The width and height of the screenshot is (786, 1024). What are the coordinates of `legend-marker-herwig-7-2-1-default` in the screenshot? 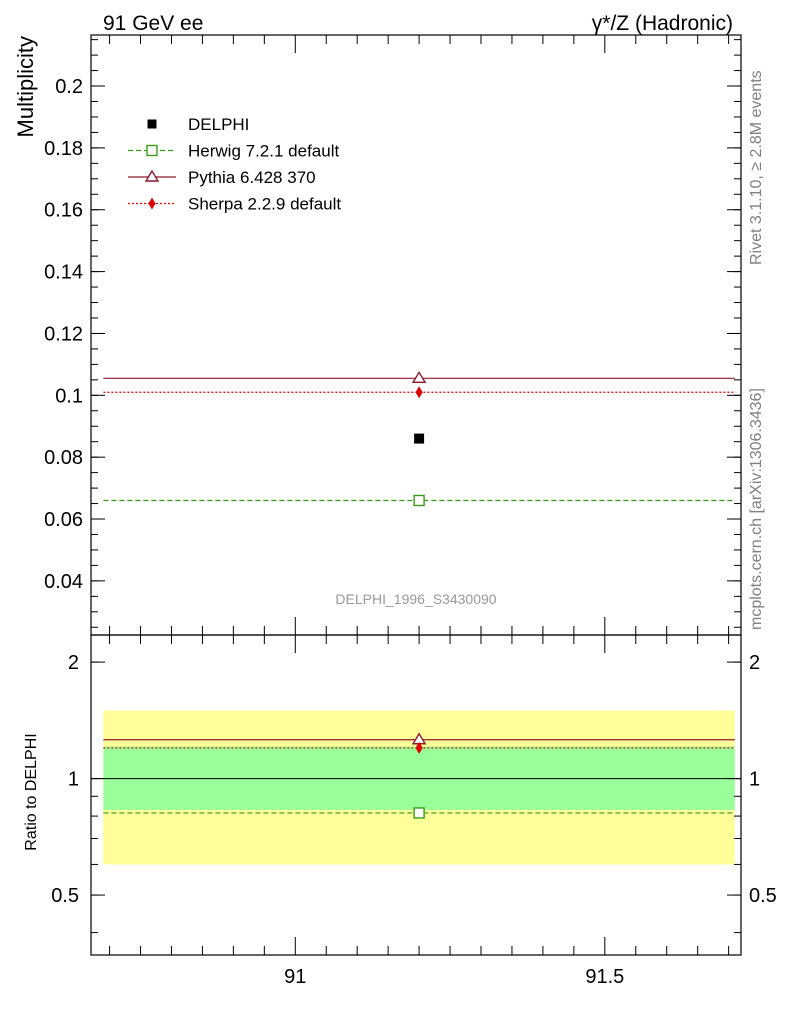 It's located at (152, 150).